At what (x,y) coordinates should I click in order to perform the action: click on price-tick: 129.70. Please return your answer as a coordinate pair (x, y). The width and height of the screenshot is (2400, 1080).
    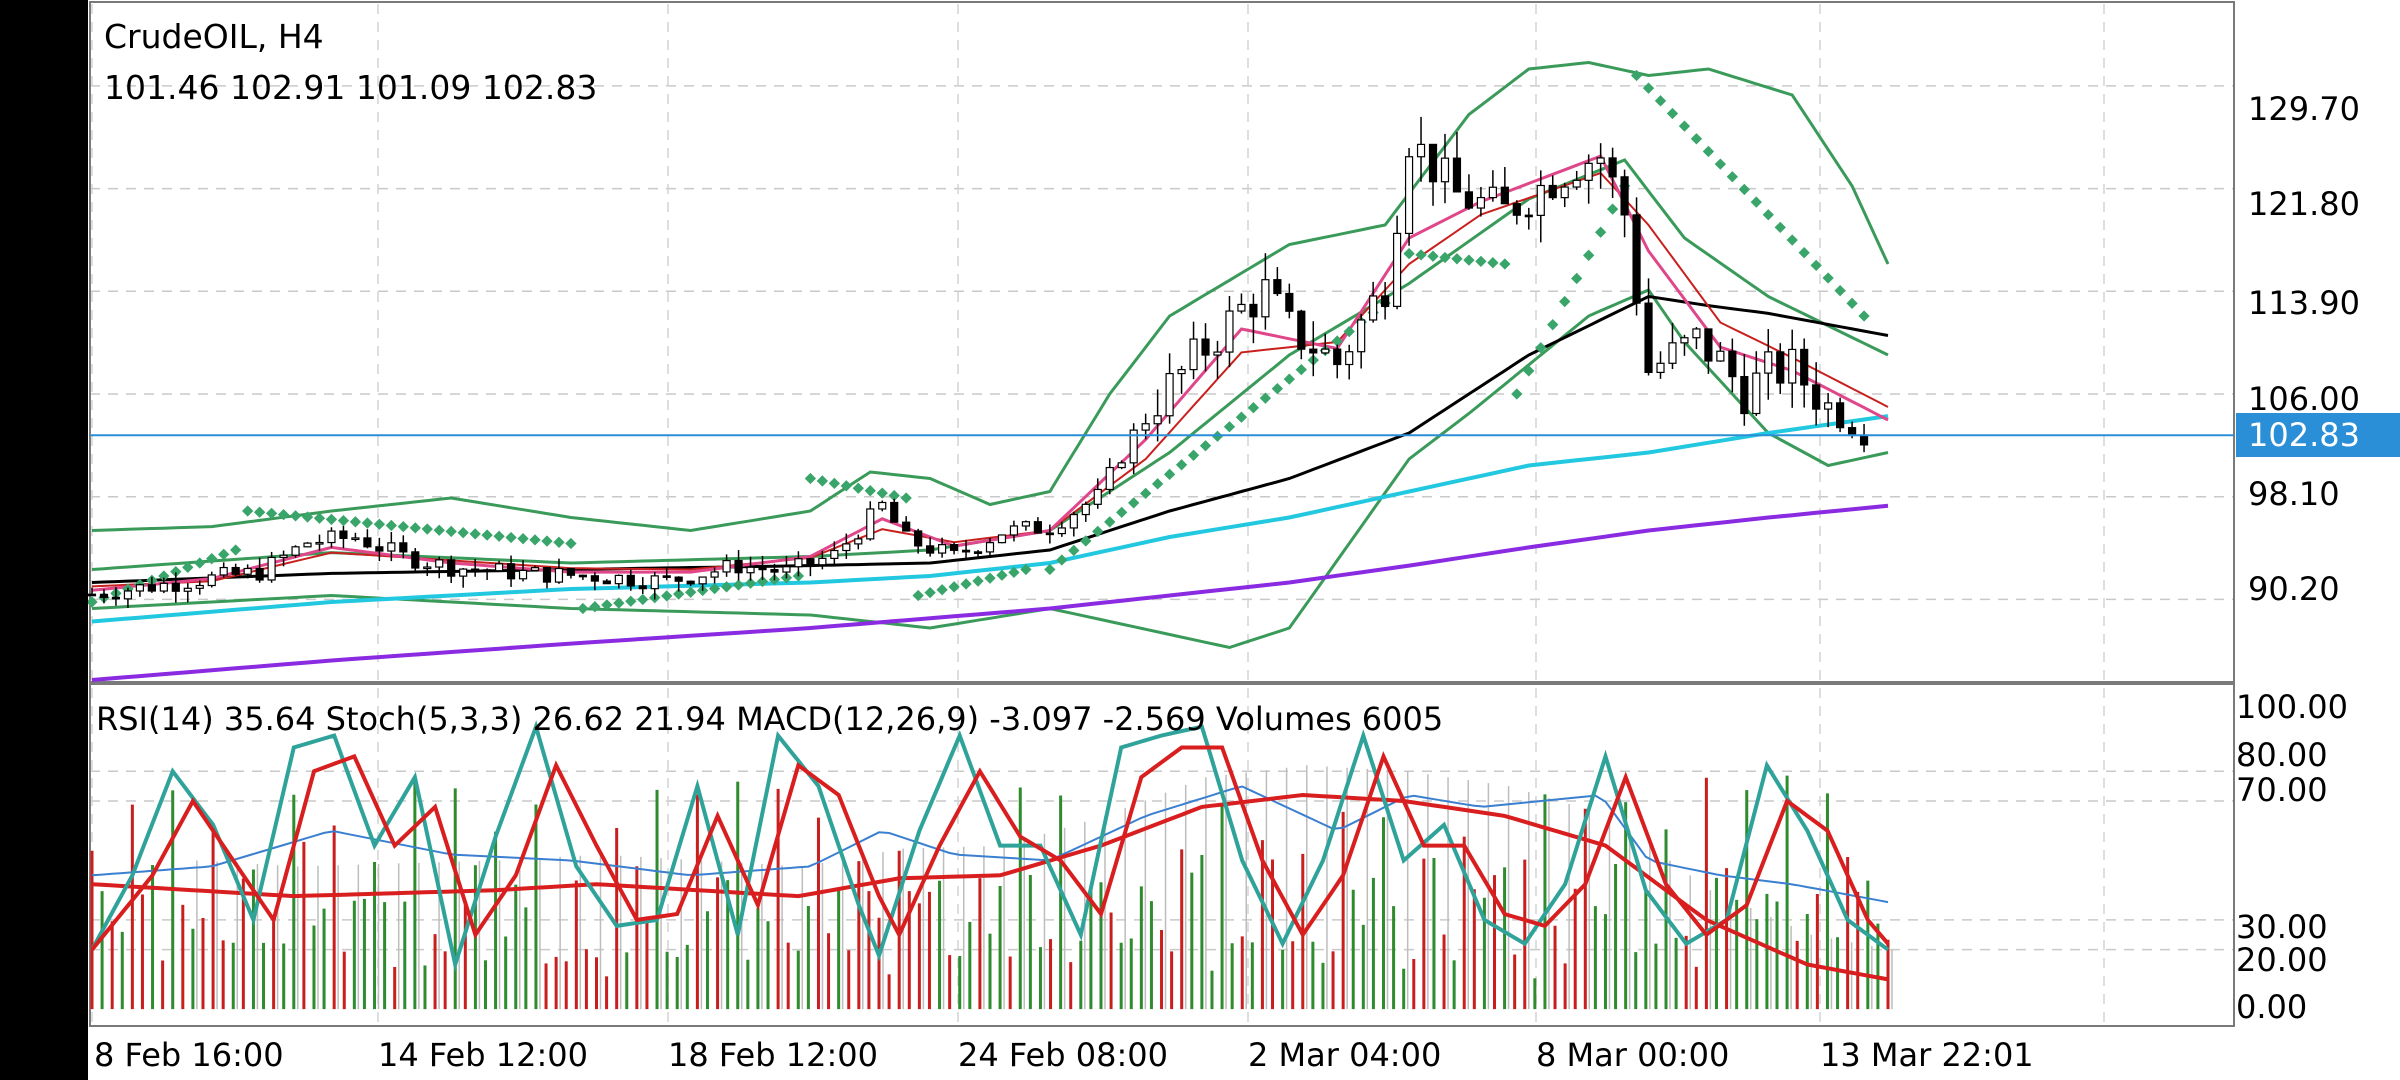
    Looking at the image, I should click on (2304, 109).